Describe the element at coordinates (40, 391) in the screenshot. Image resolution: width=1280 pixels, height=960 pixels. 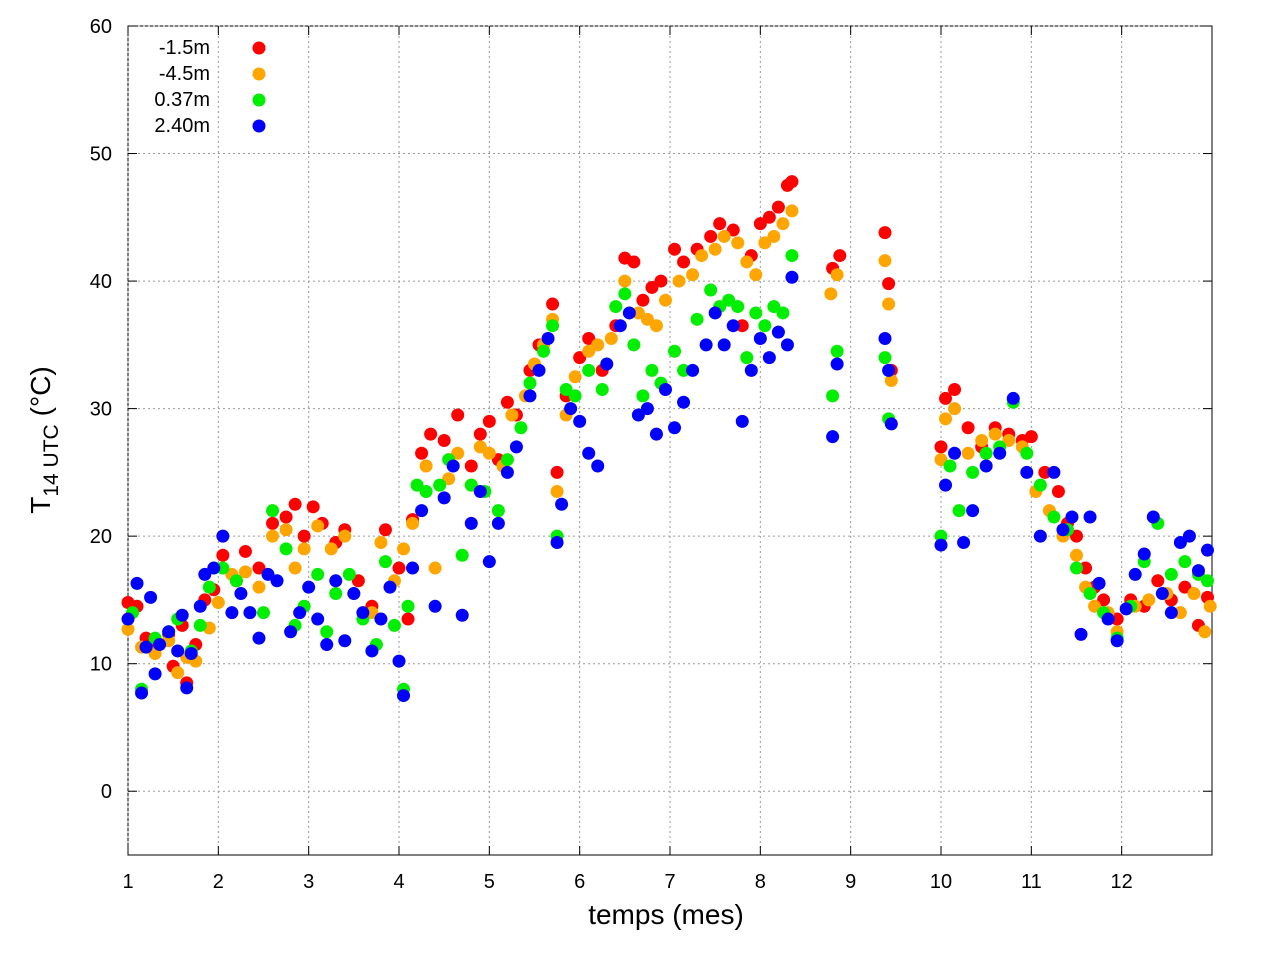
I see `y-axis-title-unit: (°C)` at that location.